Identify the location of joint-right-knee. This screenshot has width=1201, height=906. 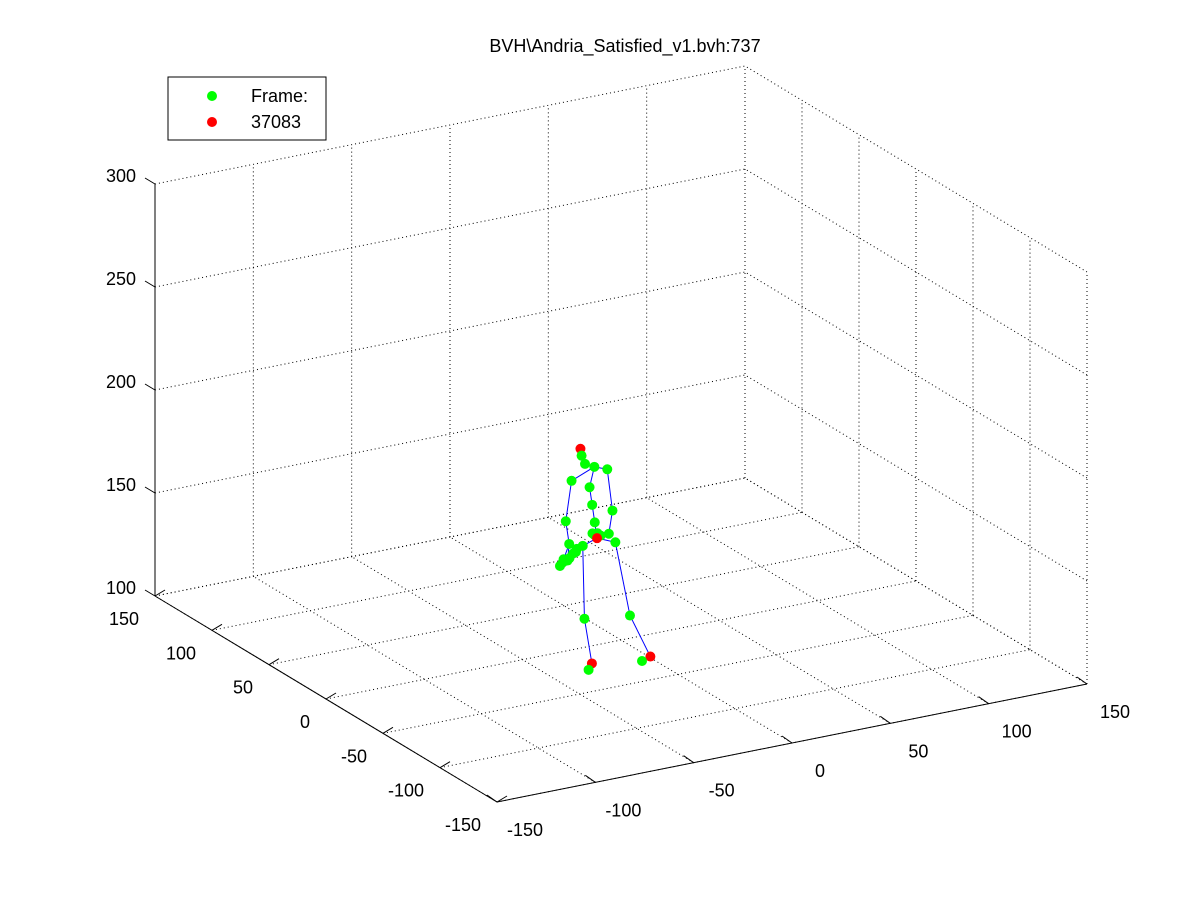
(629, 615).